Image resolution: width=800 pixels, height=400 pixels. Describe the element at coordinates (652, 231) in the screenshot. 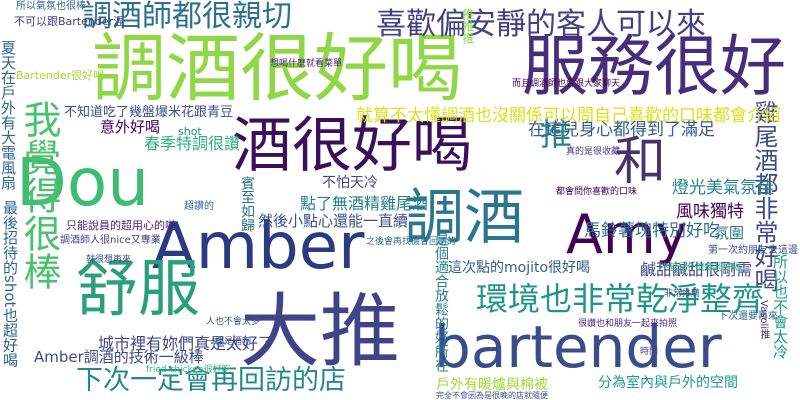

I see `word-cloud-word: 馬鈴薯塊特別好吃` at that location.